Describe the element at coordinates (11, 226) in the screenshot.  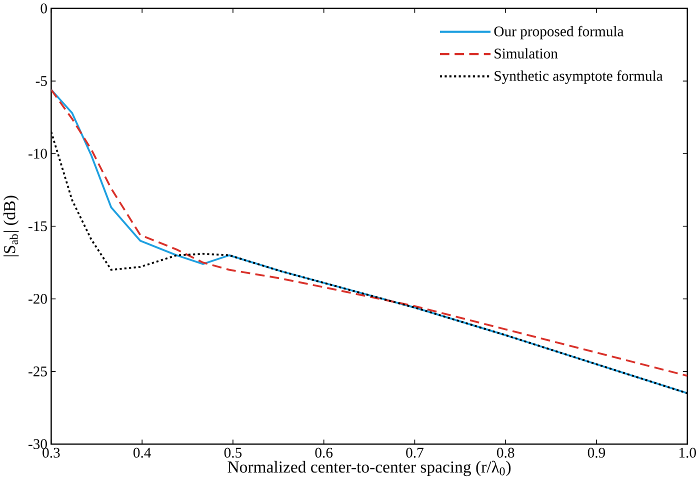
I see `y-axis-title: |S$_{ab}$| (dB)` at that location.